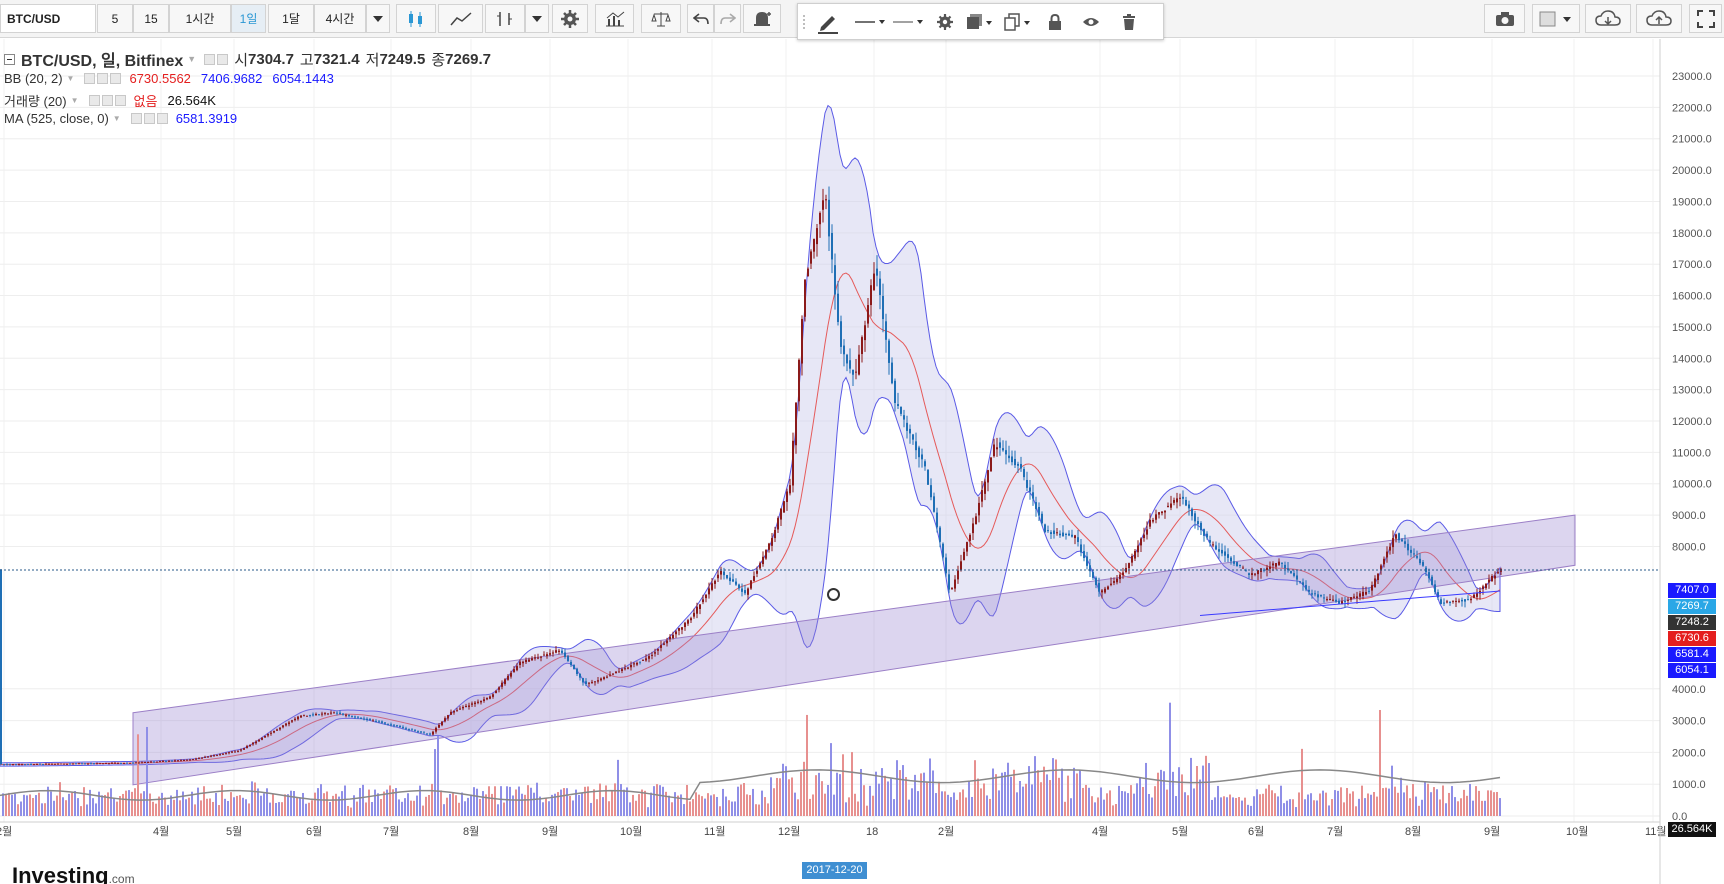  I want to click on time-tick-label: 6월, so click(1256, 831).